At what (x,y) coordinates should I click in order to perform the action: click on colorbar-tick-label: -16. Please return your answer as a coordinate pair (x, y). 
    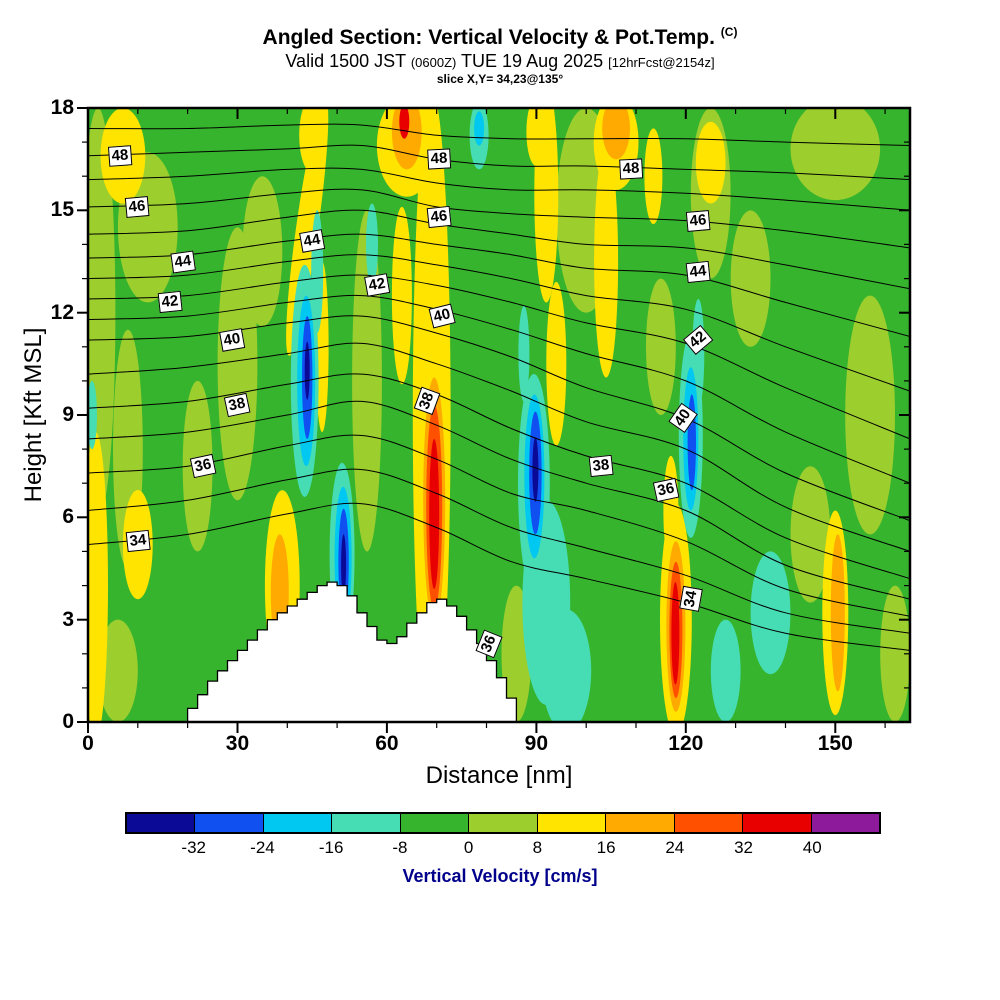
    Looking at the image, I should click on (331, 847).